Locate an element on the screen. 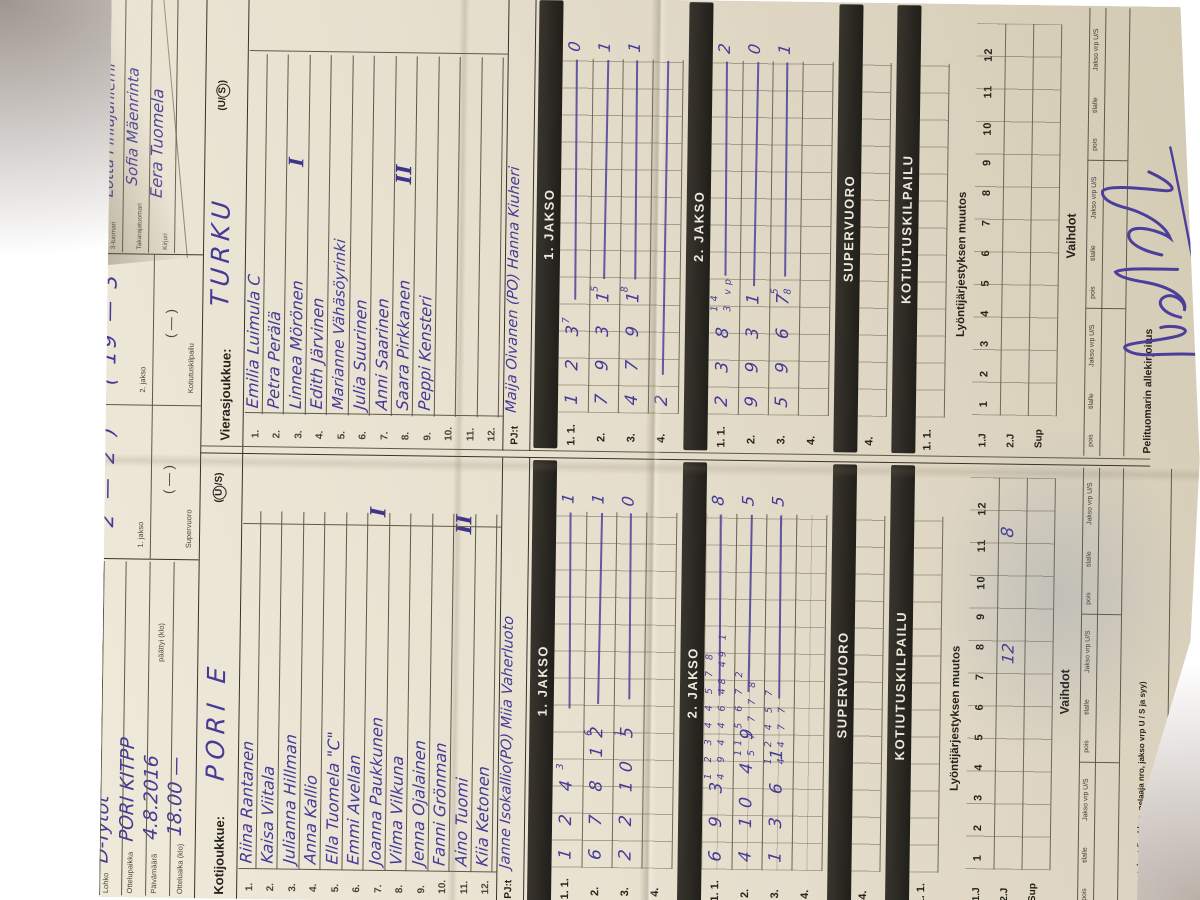 The image size is (1200, 900). away-pjt-label: PJ:t is located at coordinates (515, 435).